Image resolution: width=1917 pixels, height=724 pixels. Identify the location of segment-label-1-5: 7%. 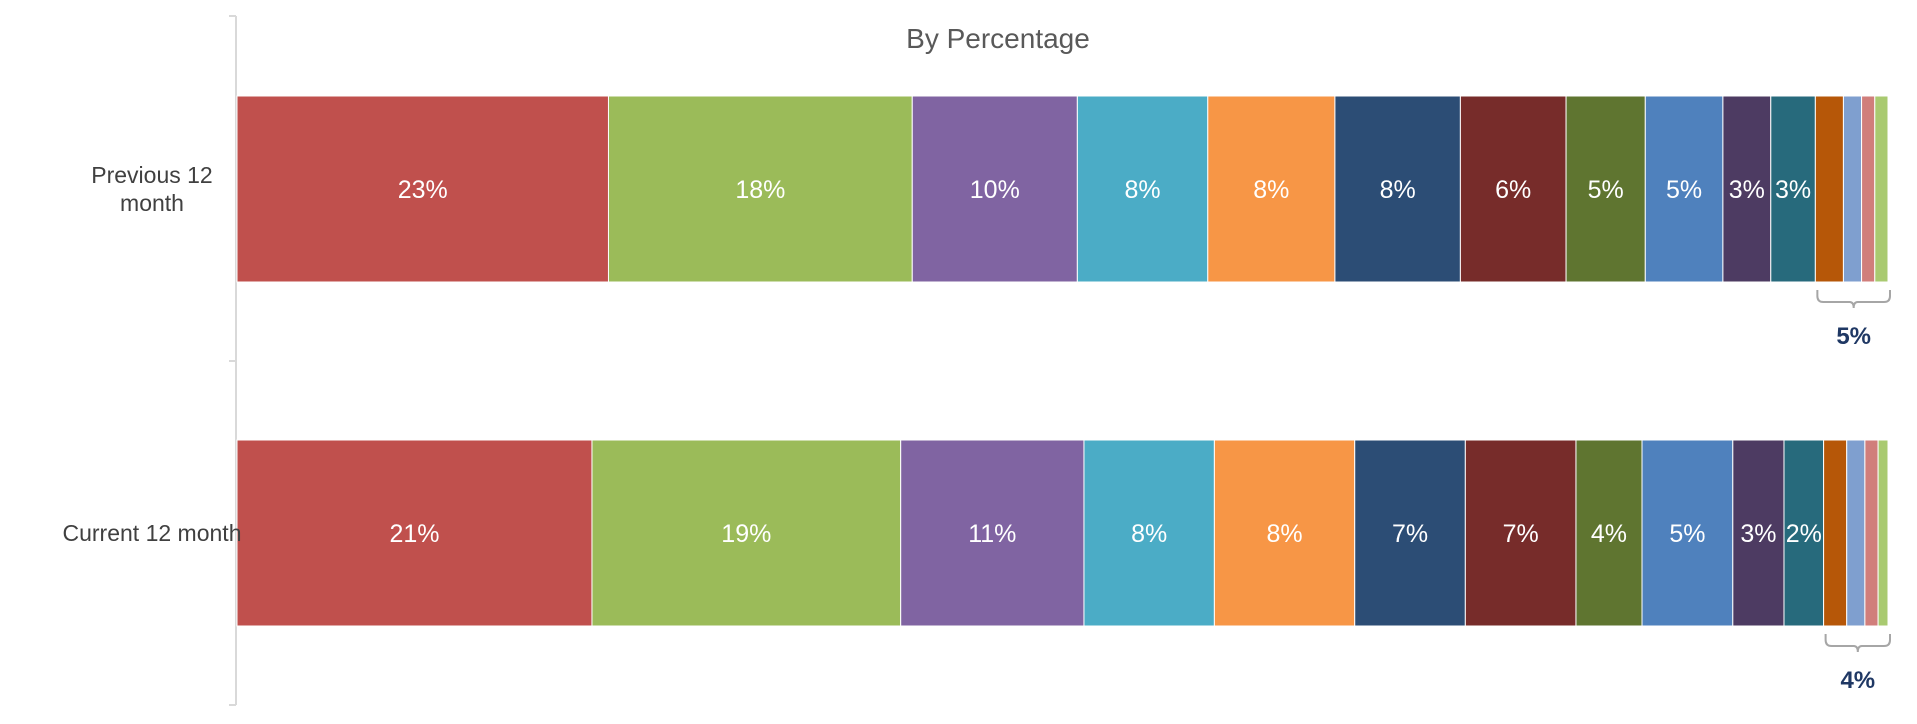
(1410, 534).